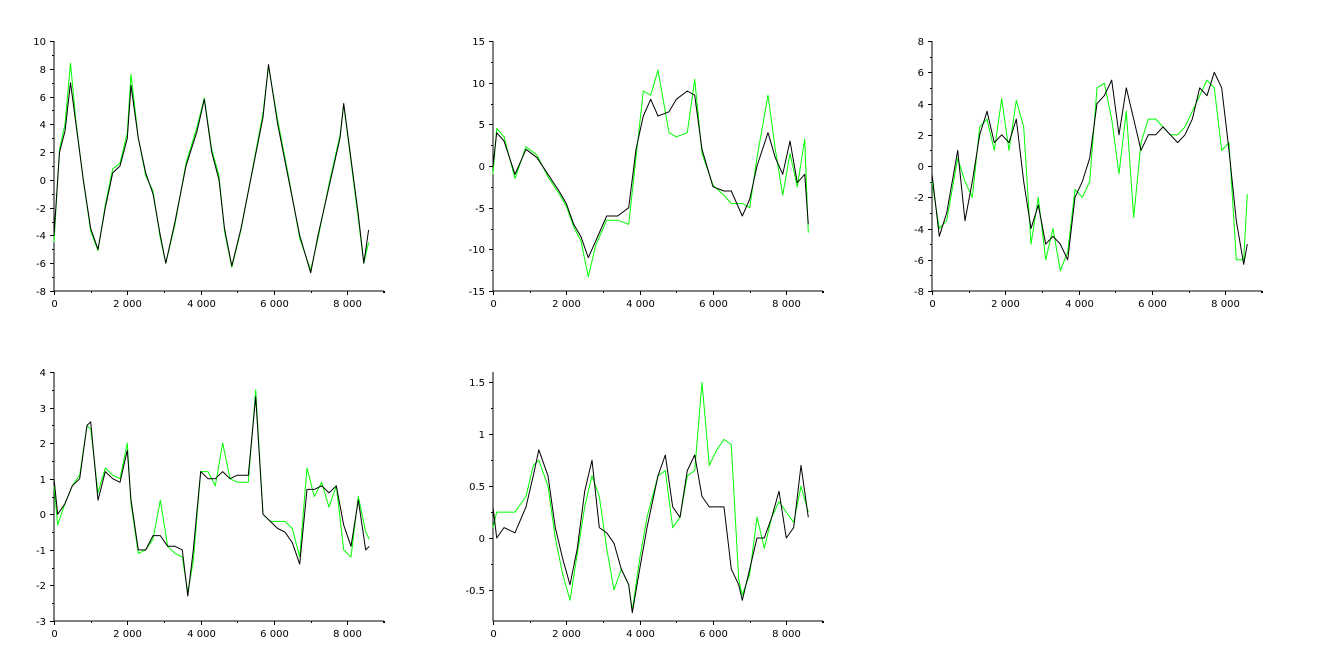  What do you see at coordinates (475, 591) in the screenshot?
I see `y-tick-label: -0.5` at bounding box center [475, 591].